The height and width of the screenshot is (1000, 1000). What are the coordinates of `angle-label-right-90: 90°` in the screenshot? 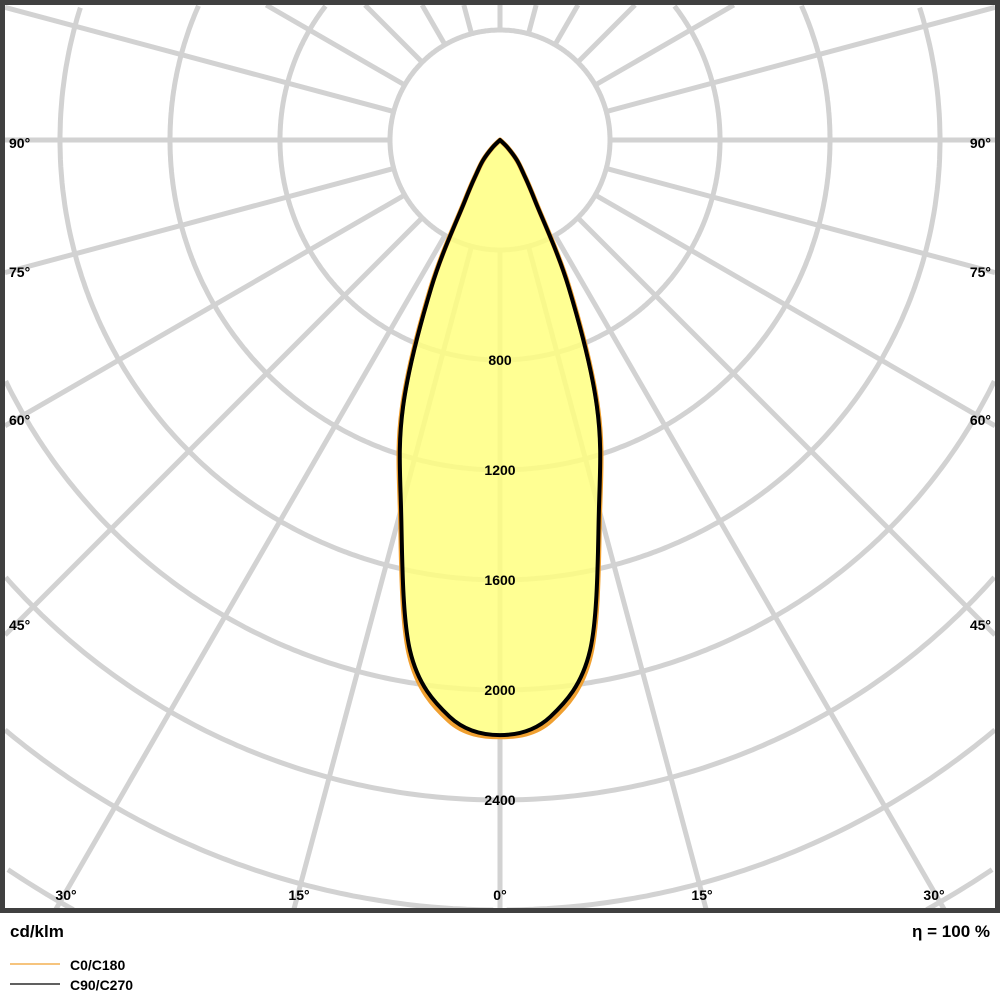 It's located at (980, 143).